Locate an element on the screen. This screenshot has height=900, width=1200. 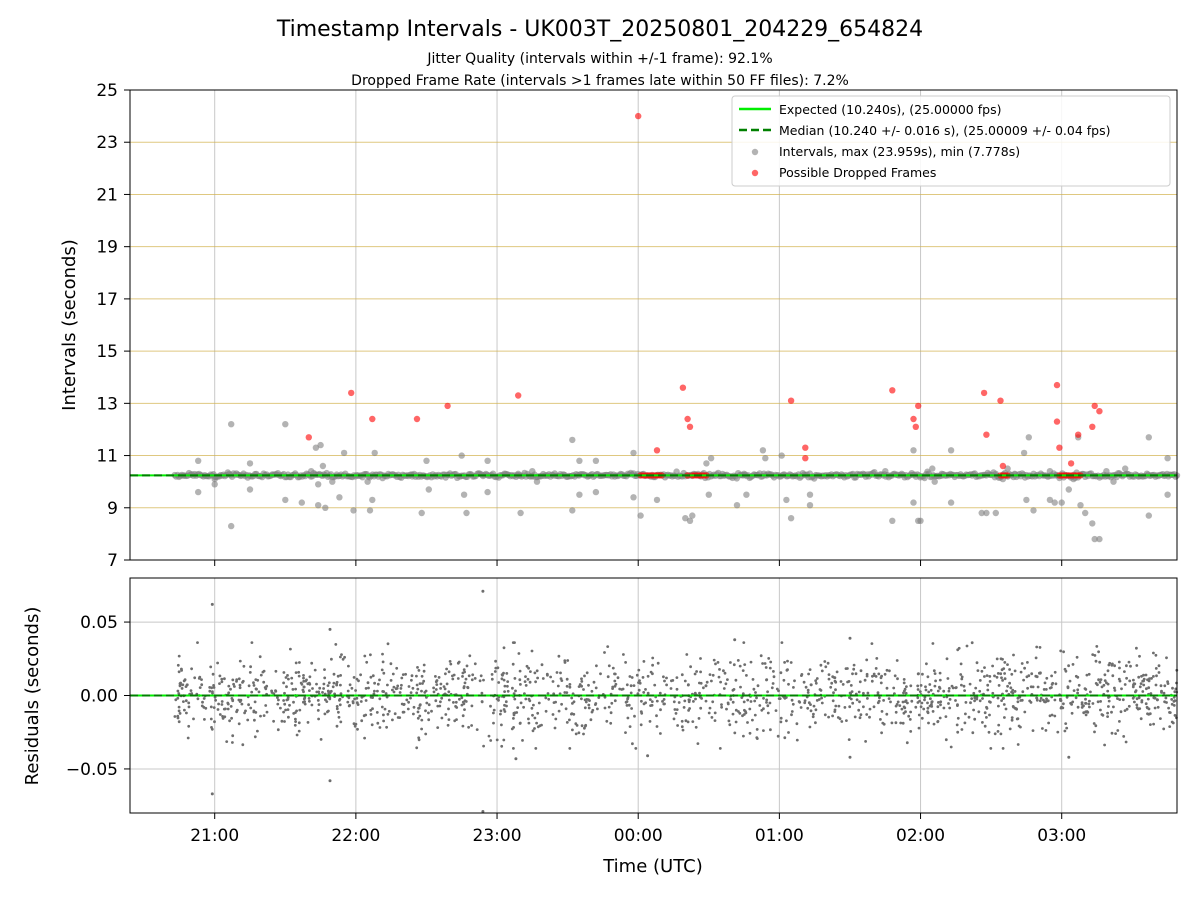
intervals-ytick-label-3: 13 is located at coordinates (107, 404).